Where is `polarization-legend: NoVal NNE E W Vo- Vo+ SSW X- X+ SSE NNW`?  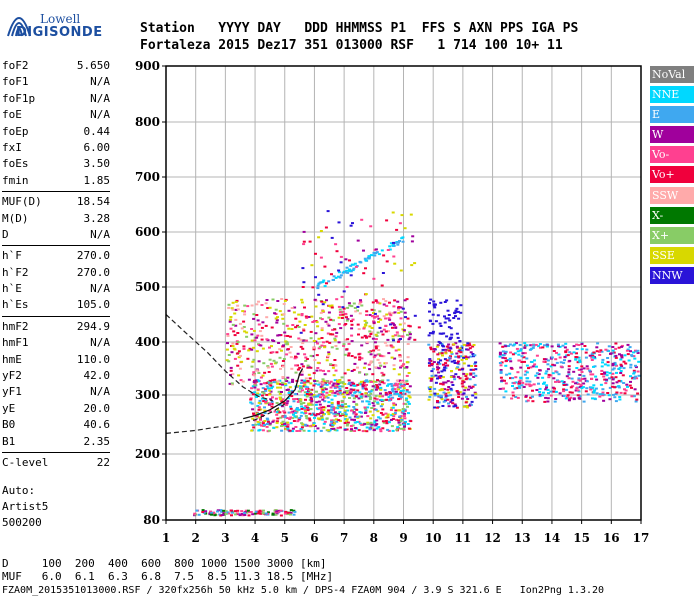 polarization-legend: NoVal NNE E W Vo- Vo+ SSW X- X+ SSE NNW is located at coordinates (672, 176).